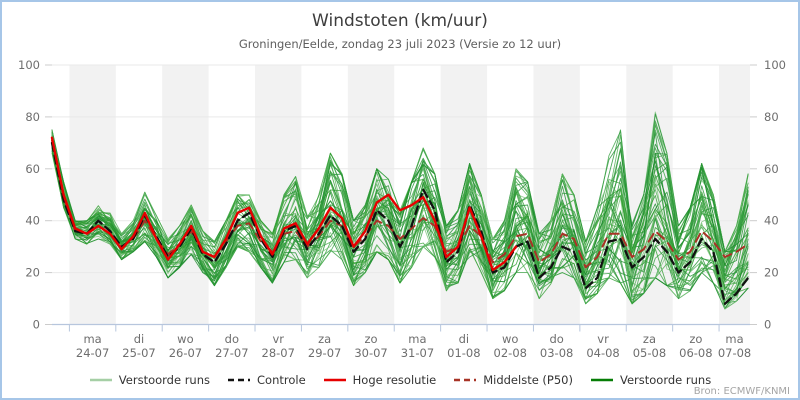 This screenshot has width=800, height=400. Describe the element at coordinates (32, 221) in the screenshot. I see `y-axis-label-left: 40` at that location.